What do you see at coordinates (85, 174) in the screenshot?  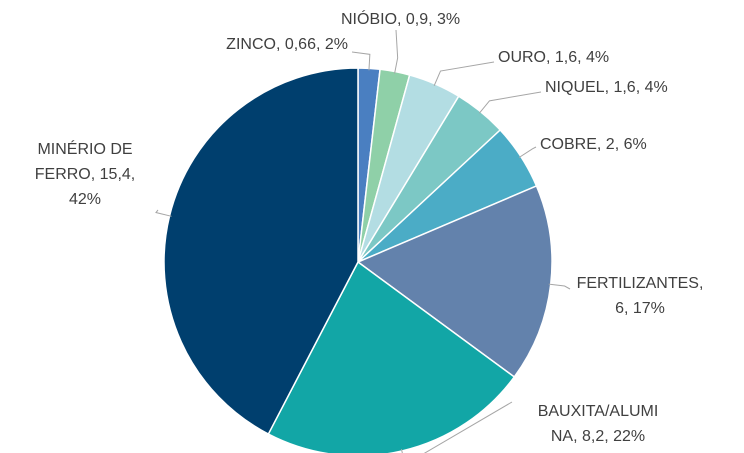 I see `data-label: FERRO, 15,4,` at bounding box center [85, 174].